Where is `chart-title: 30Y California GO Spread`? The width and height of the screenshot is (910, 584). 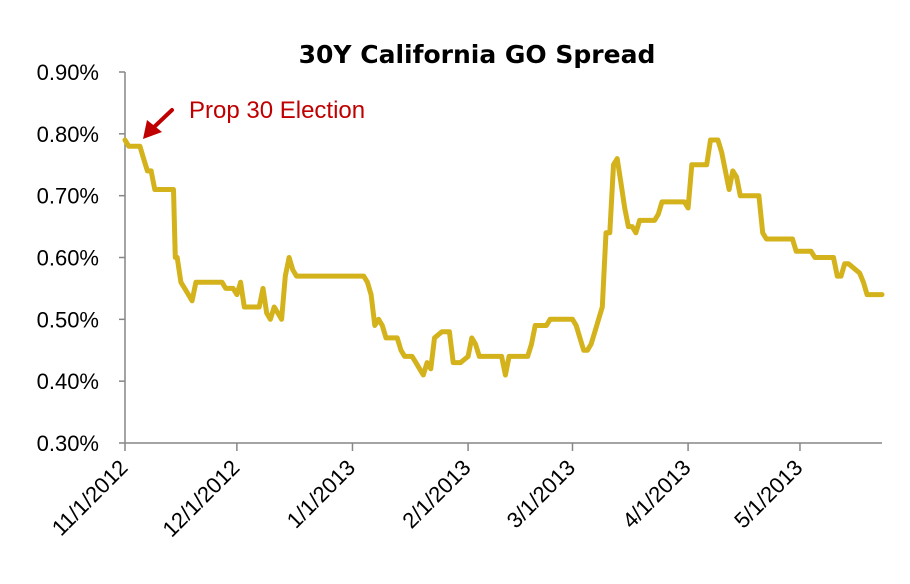 chart-title: 30Y California GO Spread is located at coordinates (477, 54).